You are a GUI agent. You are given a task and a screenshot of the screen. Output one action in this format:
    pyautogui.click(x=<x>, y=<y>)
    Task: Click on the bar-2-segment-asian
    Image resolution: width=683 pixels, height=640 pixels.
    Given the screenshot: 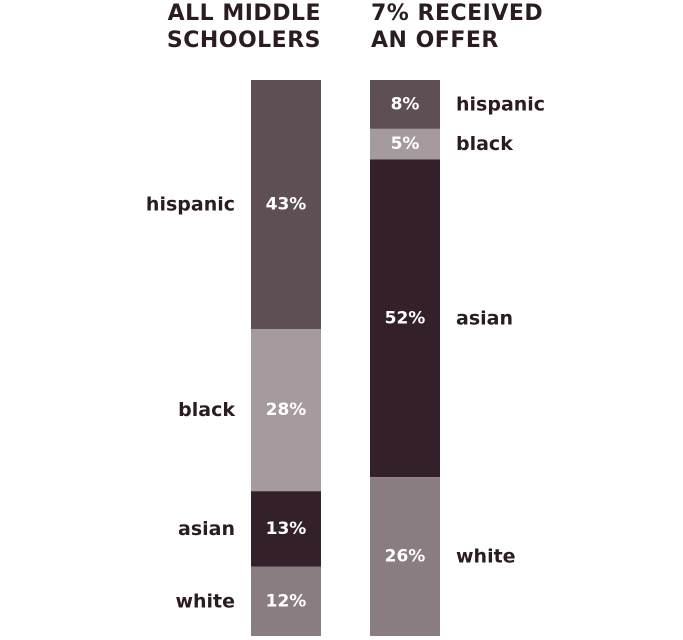 What is the action you would take?
    pyautogui.click(x=405, y=318)
    